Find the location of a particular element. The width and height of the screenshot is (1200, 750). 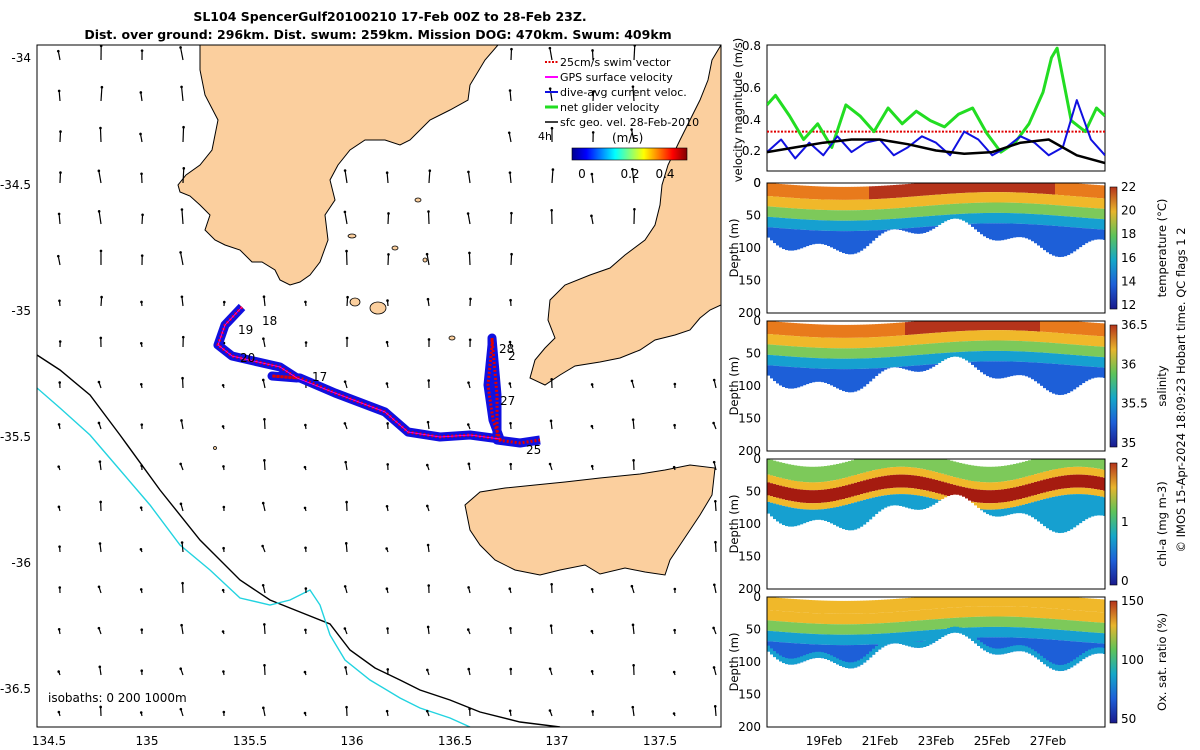

velocity-series-line is located at coordinates (936, 100).